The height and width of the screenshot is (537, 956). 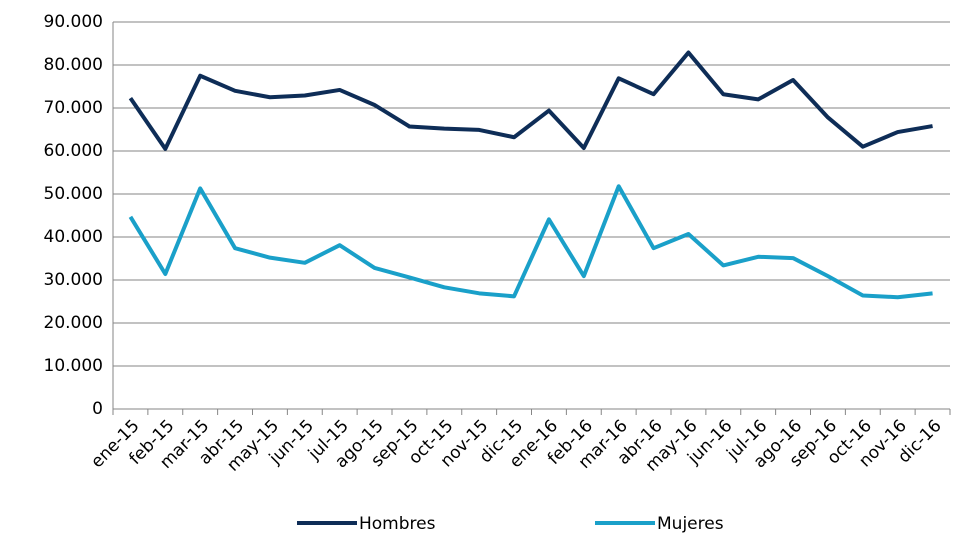 I want to click on y-tick-label: 50.000, so click(x=73, y=194).